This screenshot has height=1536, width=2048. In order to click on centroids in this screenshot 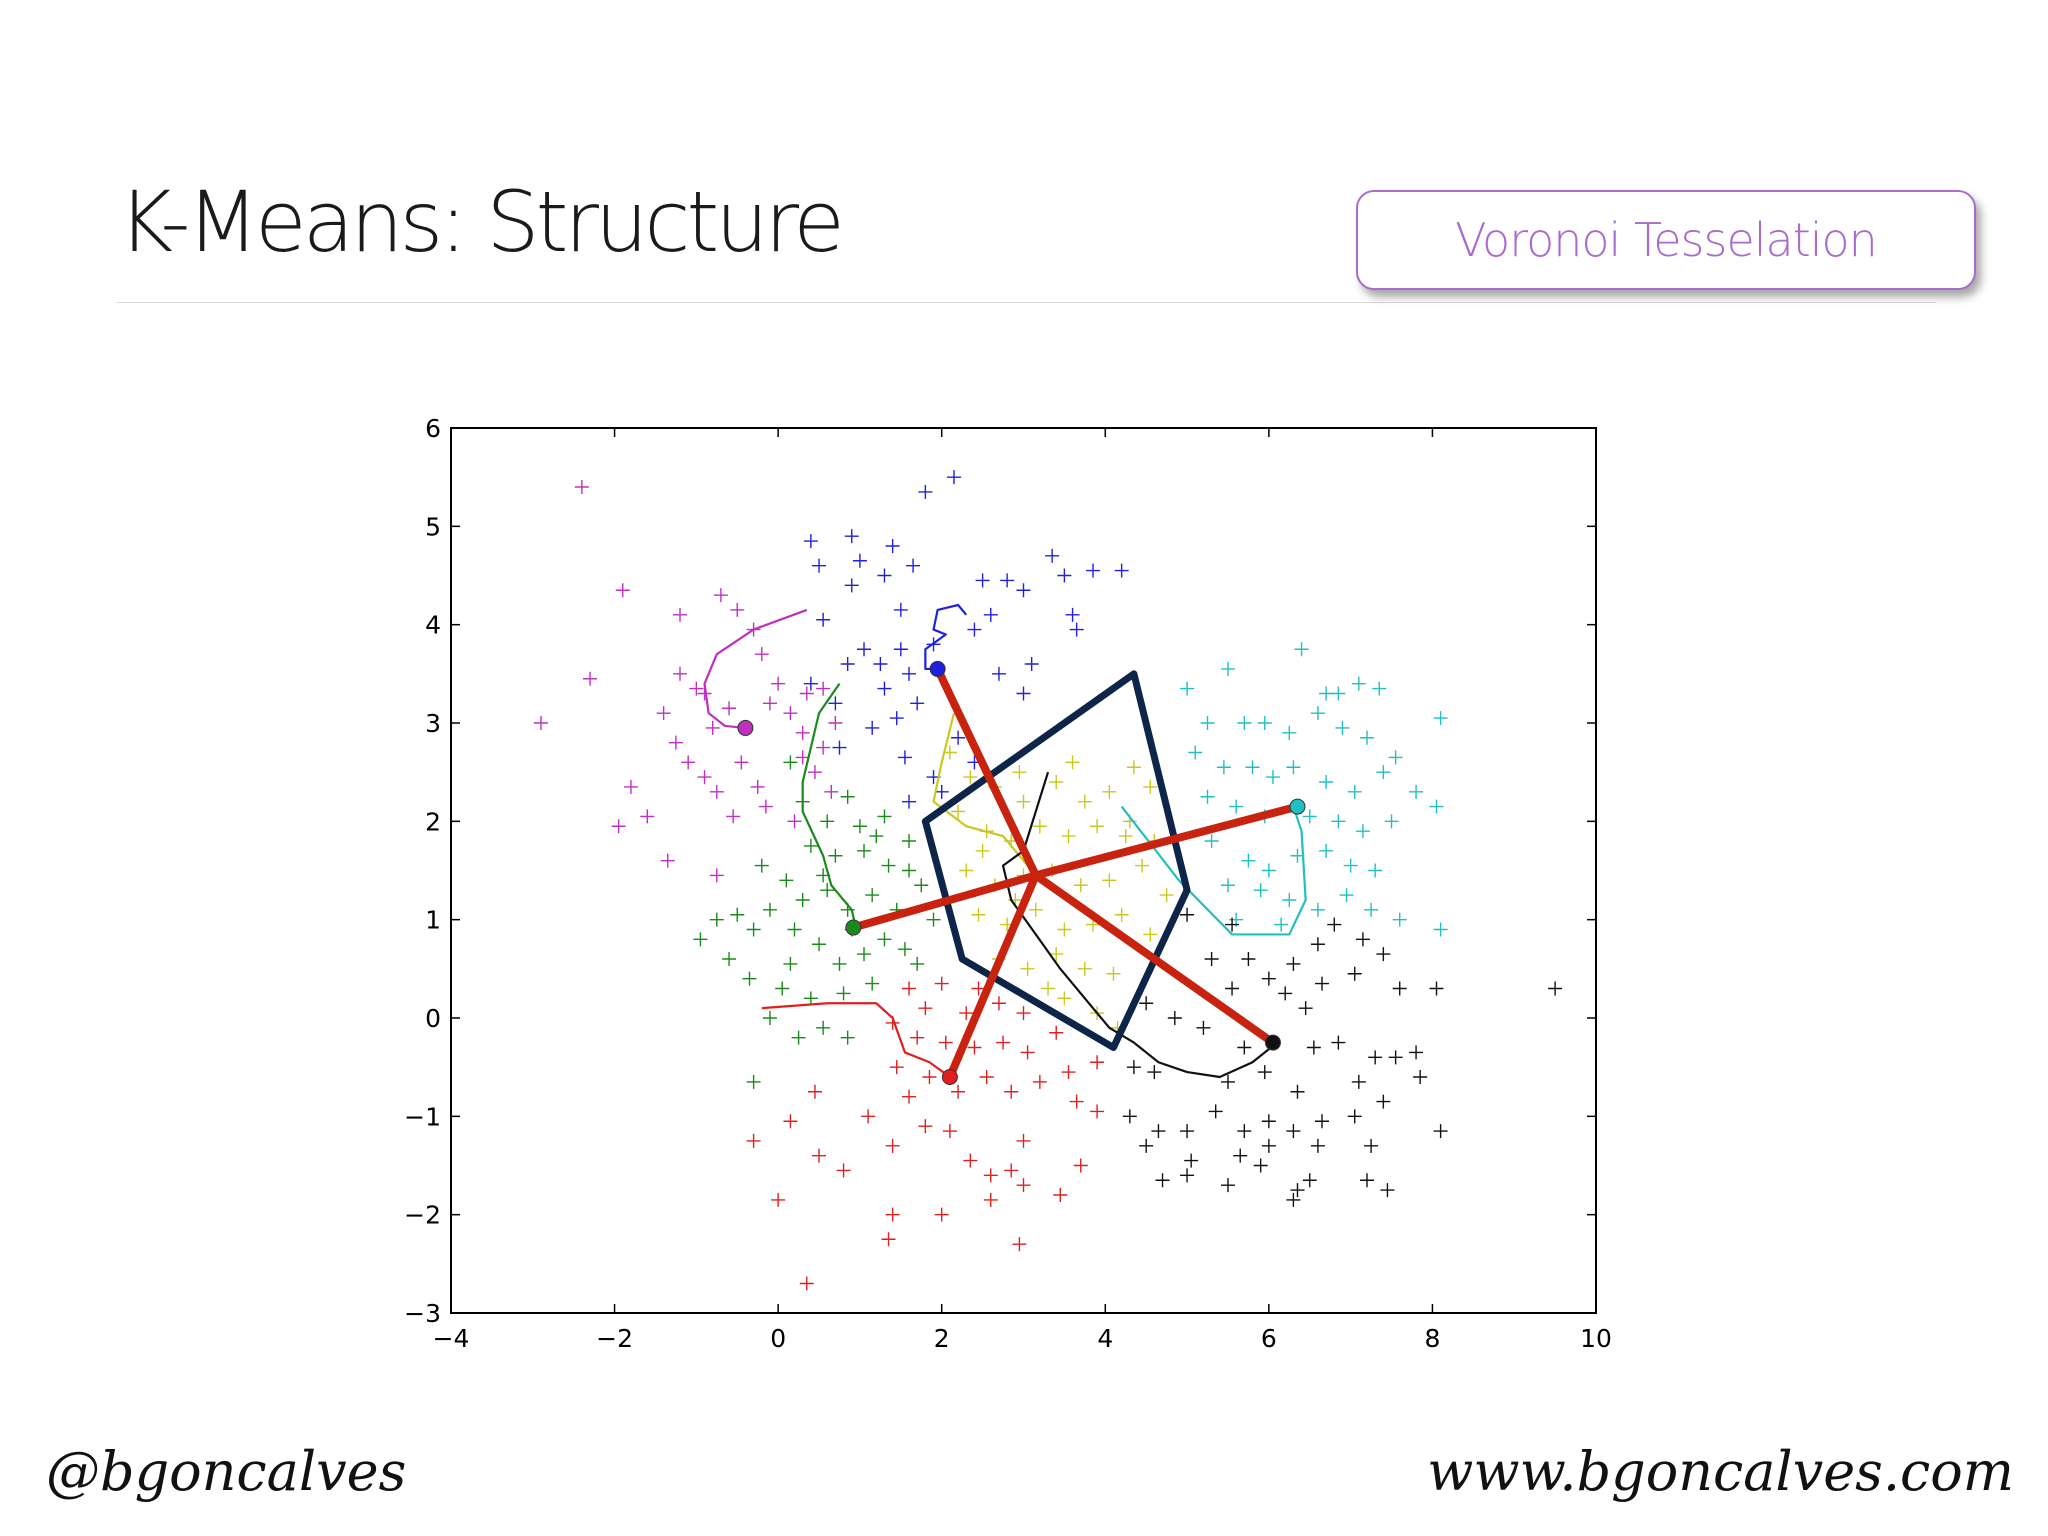, I will do `click(1021, 872)`.